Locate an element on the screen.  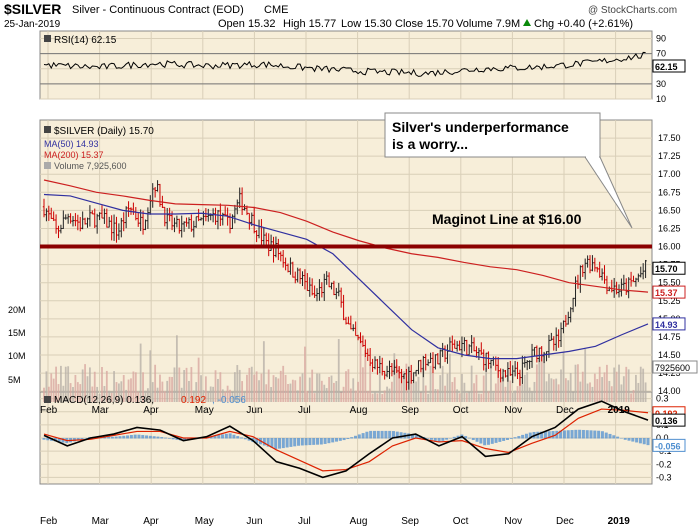
macd-tick-label: -0.3 is located at coordinates (664, 477).